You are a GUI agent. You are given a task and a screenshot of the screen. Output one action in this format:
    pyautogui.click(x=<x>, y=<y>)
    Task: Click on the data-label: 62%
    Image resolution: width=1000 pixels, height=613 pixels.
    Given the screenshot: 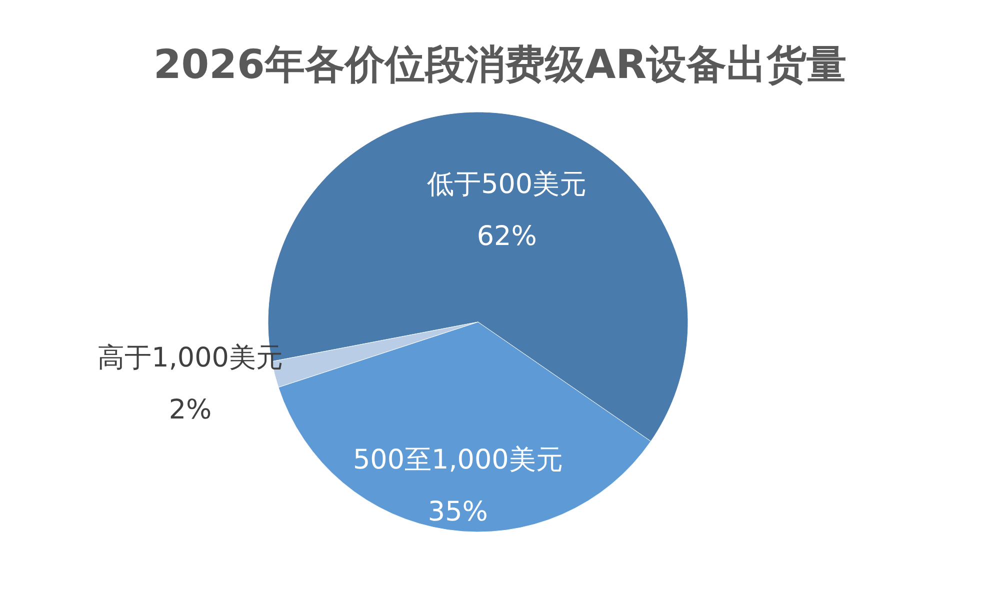 What is the action you would take?
    pyautogui.click(x=506, y=236)
    